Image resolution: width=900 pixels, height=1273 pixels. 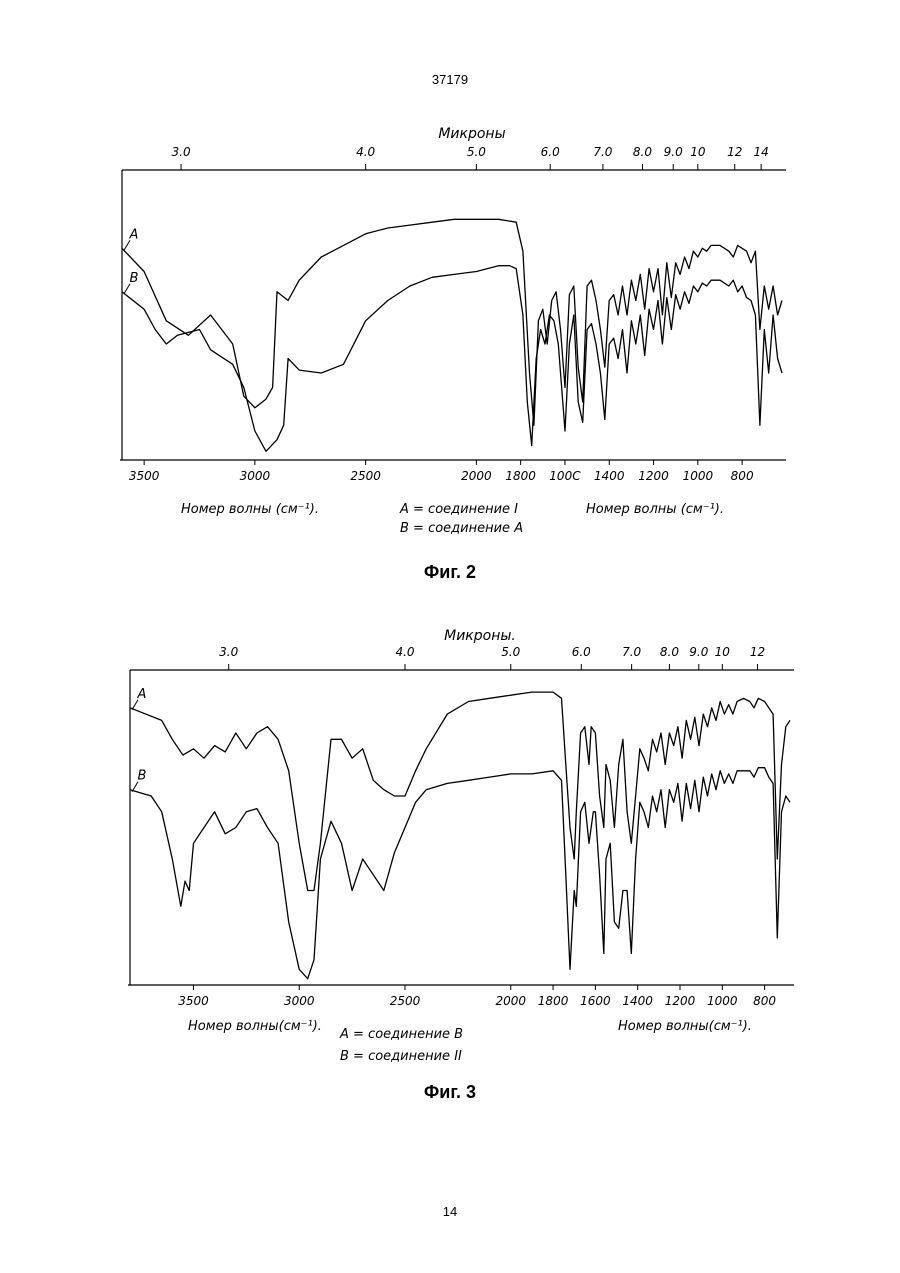 What do you see at coordinates (685, 1026) in the screenshot?
I see `x-axis-label-right: Номер волны(см⁻¹).` at bounding box center [685, 1026].